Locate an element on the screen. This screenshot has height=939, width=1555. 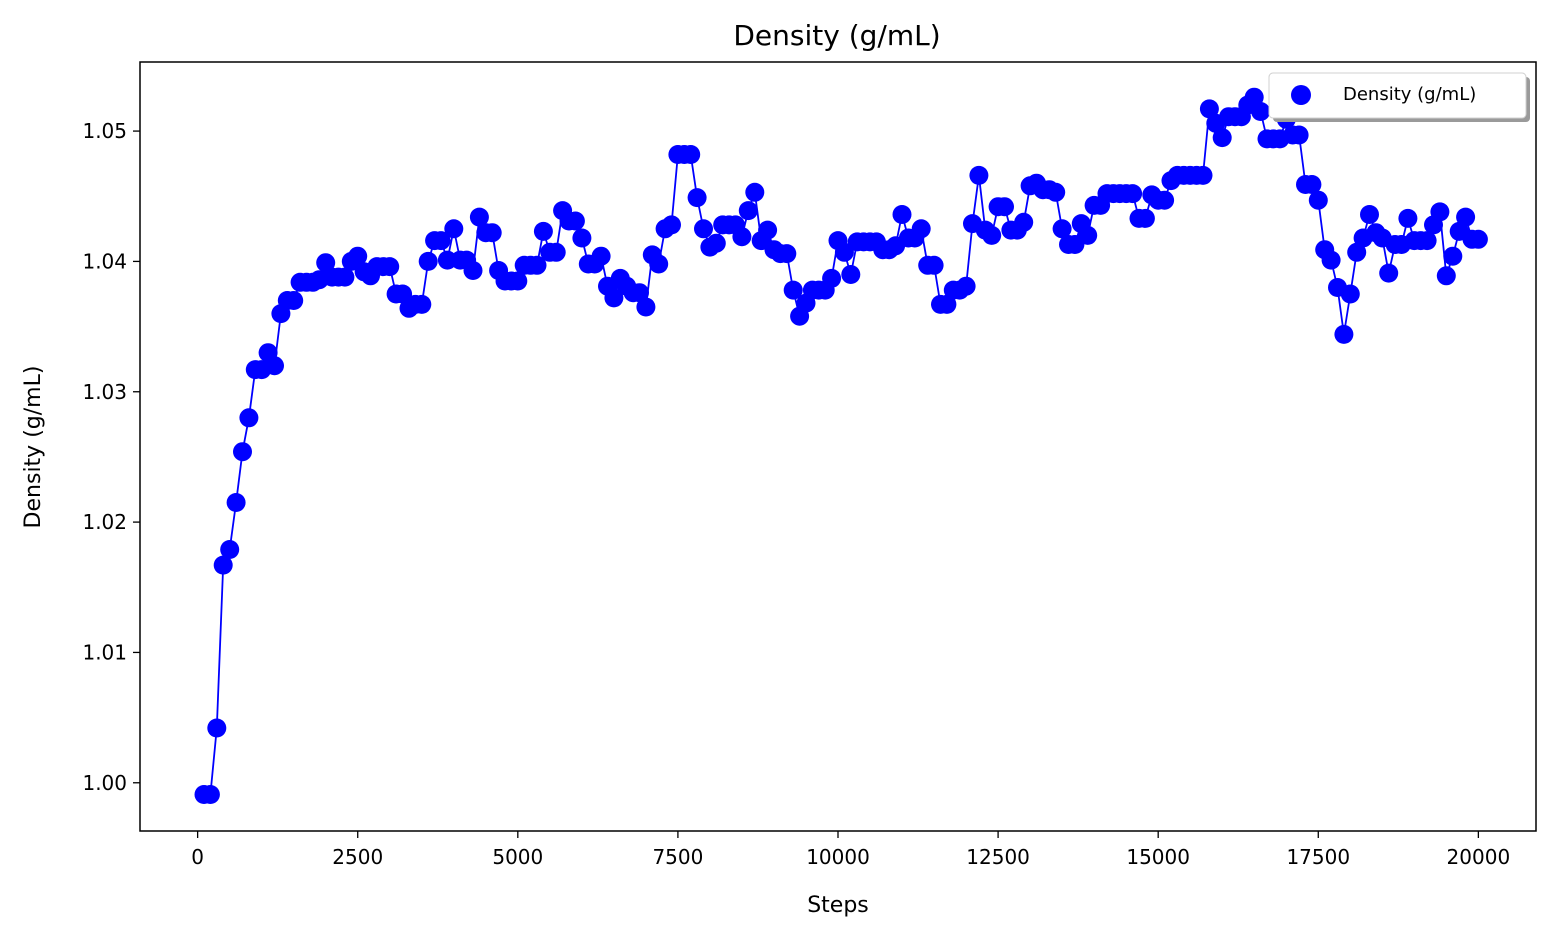
y-tick-label: 1.01 is located at coordinates (104, 652).